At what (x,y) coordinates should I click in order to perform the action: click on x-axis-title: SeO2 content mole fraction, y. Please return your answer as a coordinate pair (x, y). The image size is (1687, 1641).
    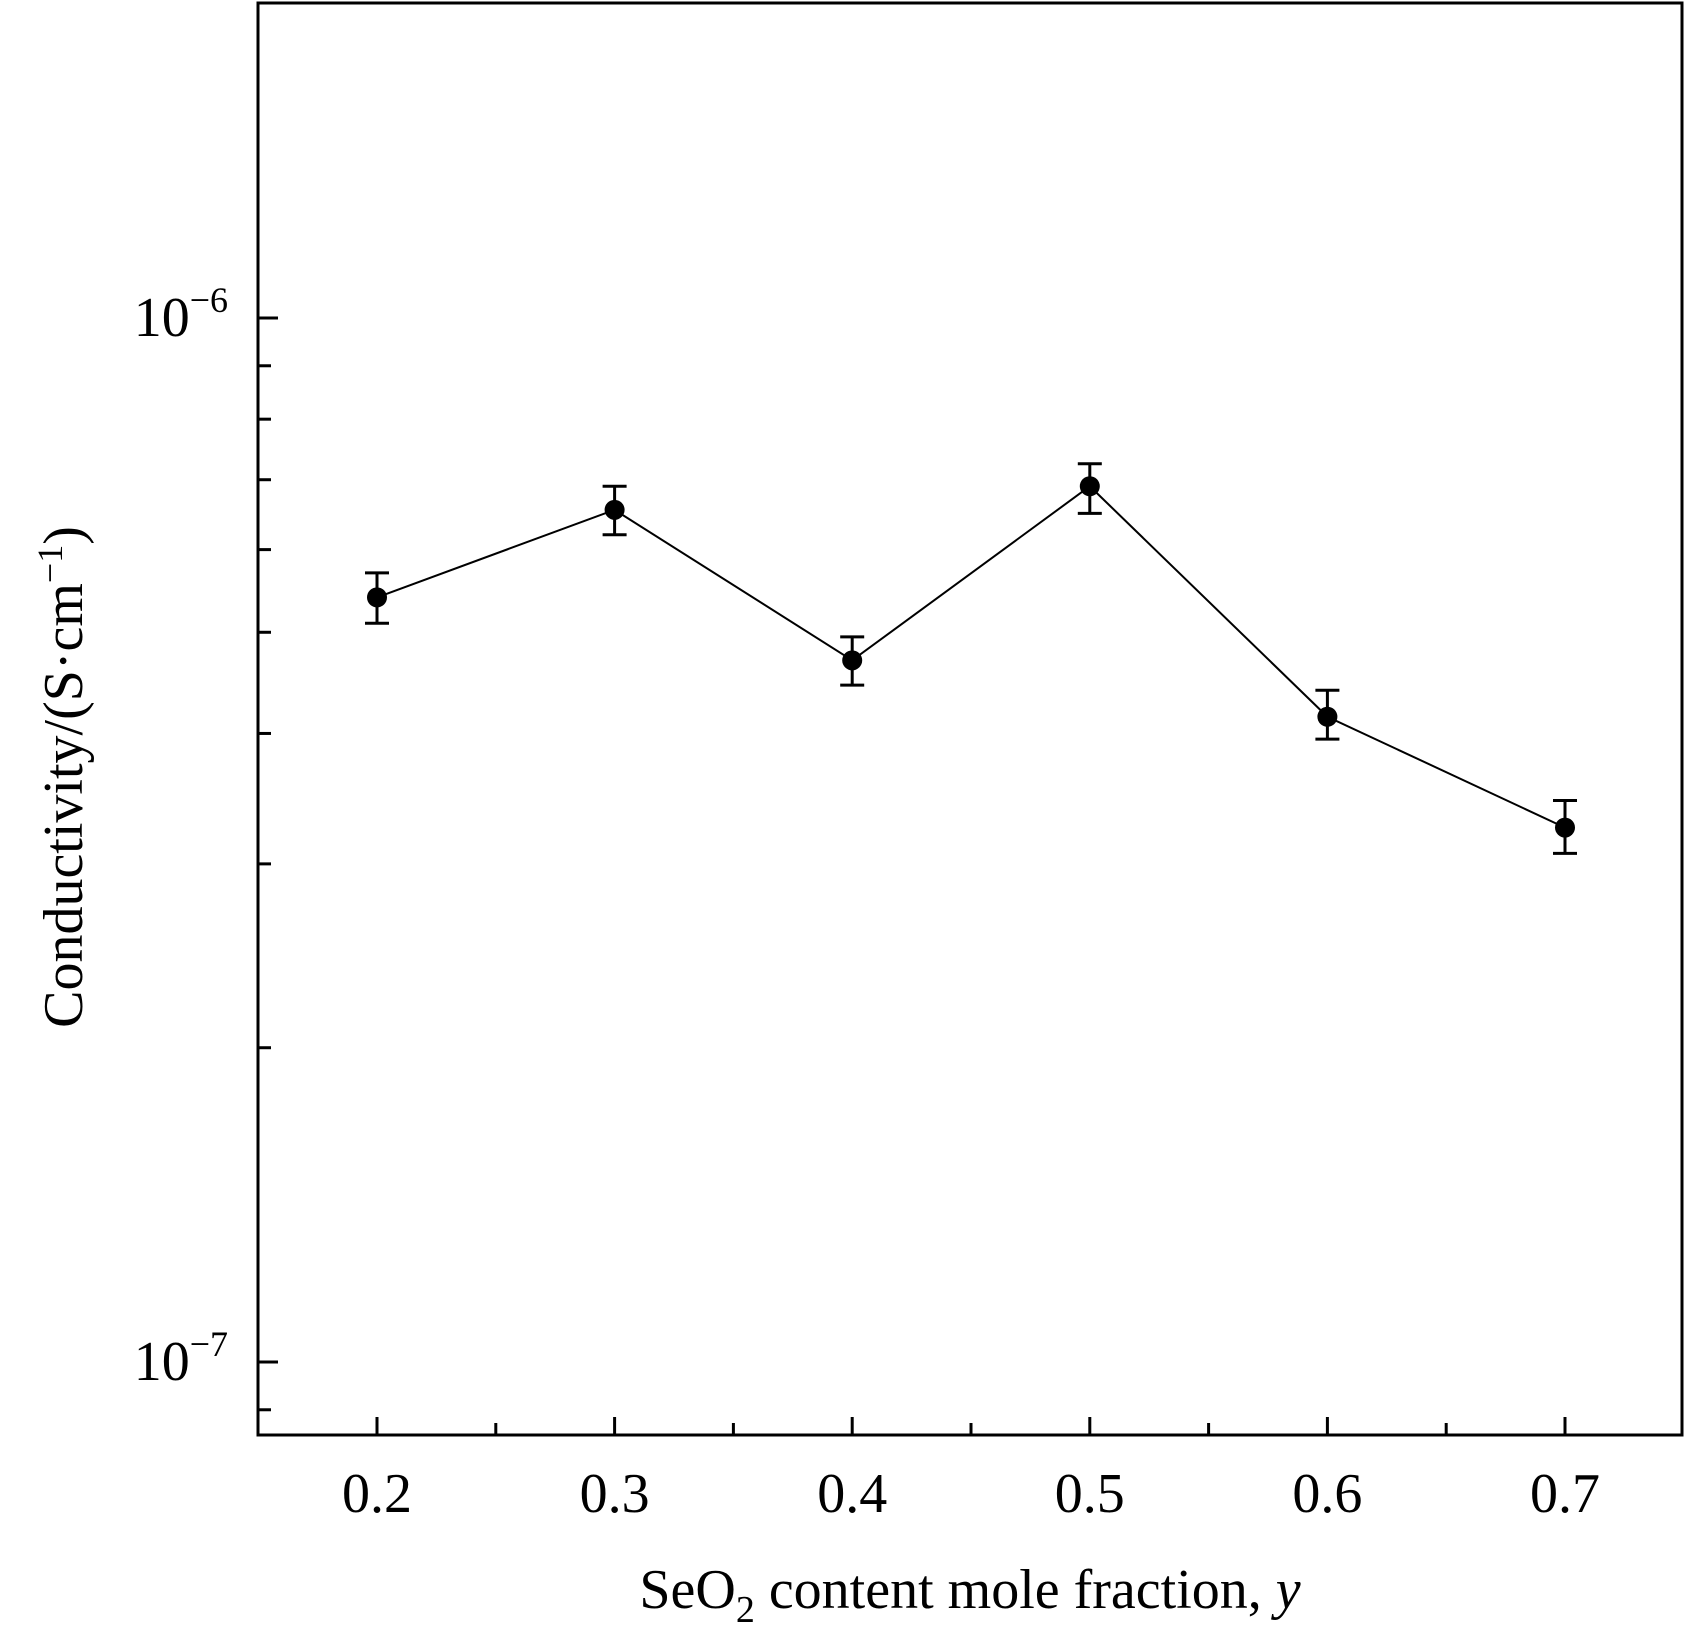
    Looking at the image, I should click on (969, 1595).